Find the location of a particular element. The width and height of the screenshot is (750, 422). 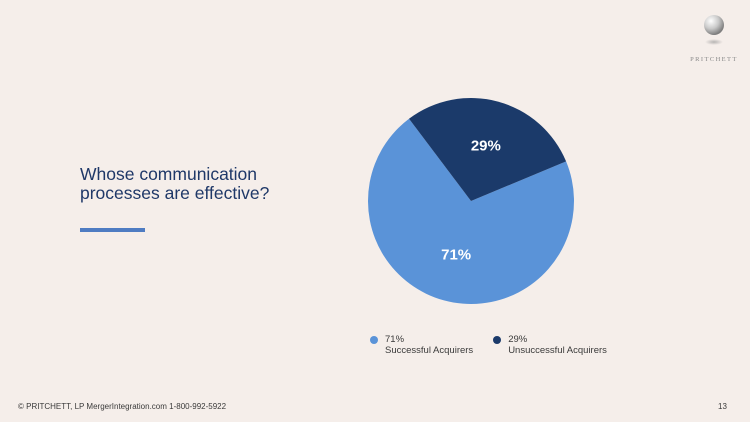

legend-item-unsuccessful: 29% Unsuccessful Acquirers is located at coordinates (550, 345).